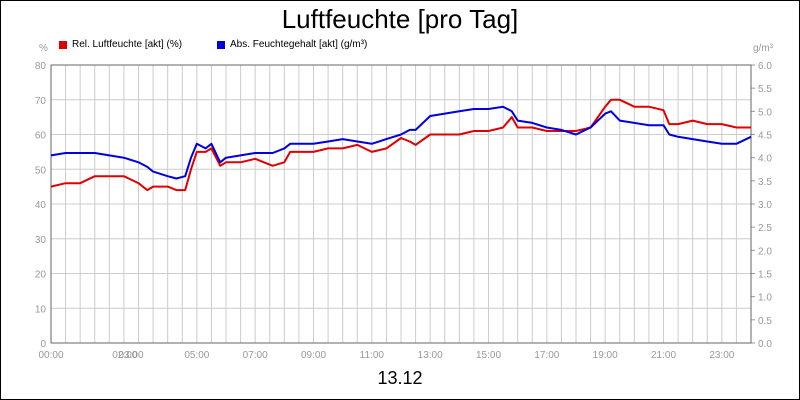 Image resolution: width=800 pixels, height=400 pixels. Describe the element at coordinates (488, 355) in the screenshot. I see `x-tick-label: 15:00` at that location.